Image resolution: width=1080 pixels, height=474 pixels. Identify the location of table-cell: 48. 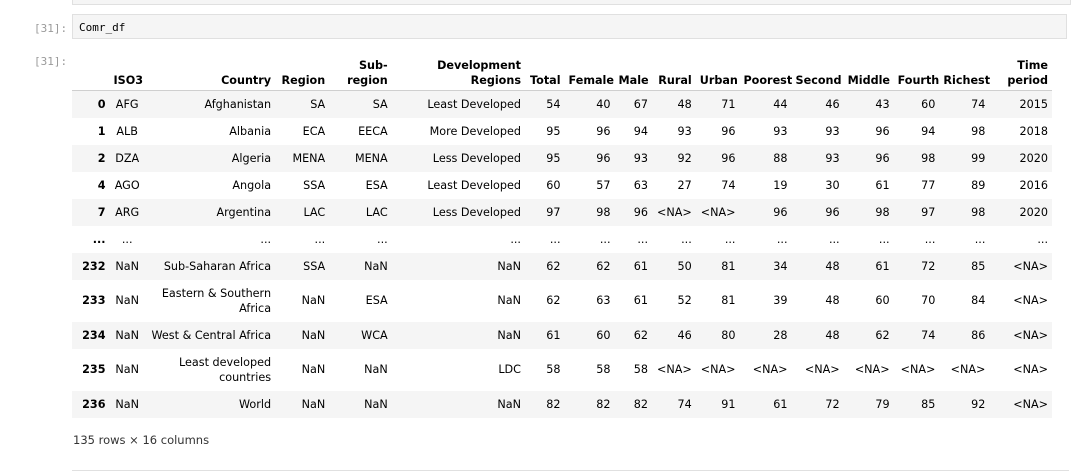
(832, 266).